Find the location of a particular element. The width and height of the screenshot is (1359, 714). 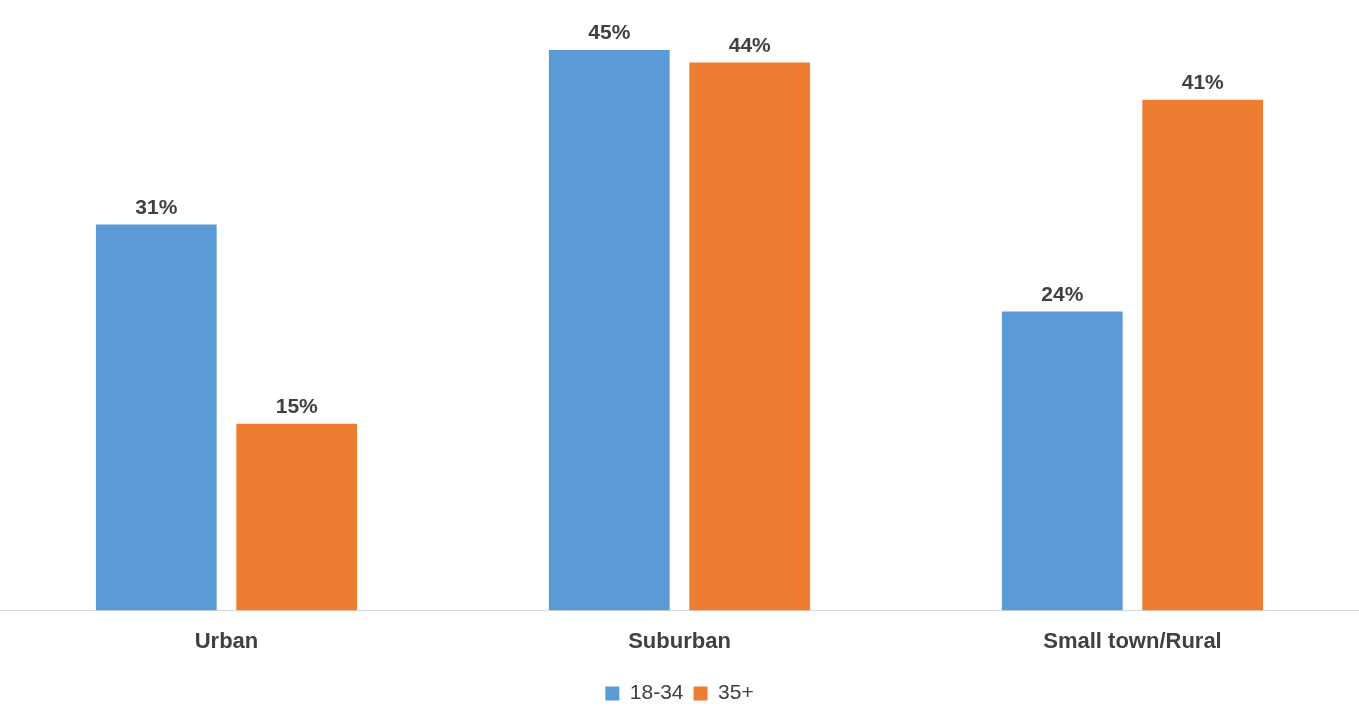

data-label: 44% is located at coordinates (750, 44).